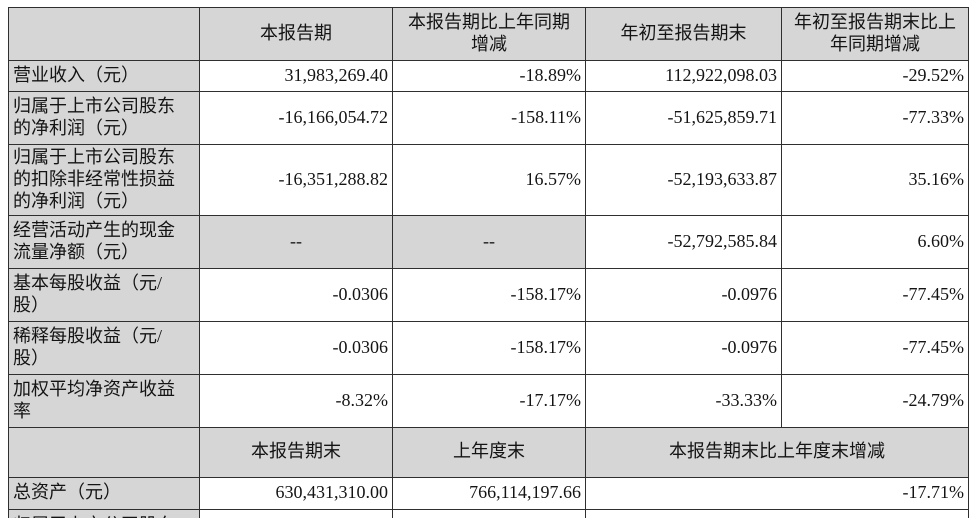  Describe the element at coordinates (683, 180) in the screenshot. I see `cell-ytd: -52,193,633.87` at that location.